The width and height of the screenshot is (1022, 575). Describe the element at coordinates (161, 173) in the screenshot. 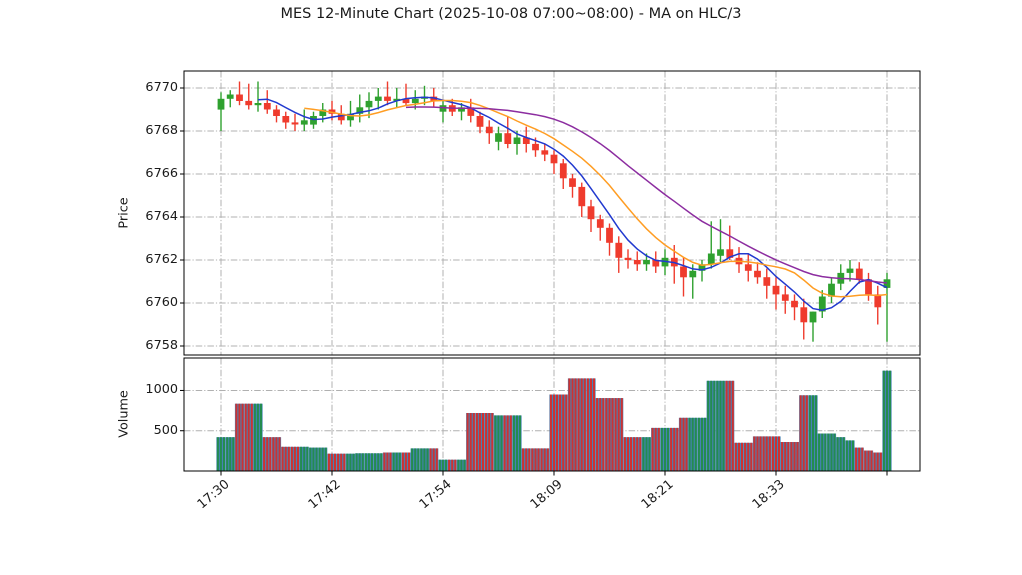

I see `price-tick-label: 6766` at that location.